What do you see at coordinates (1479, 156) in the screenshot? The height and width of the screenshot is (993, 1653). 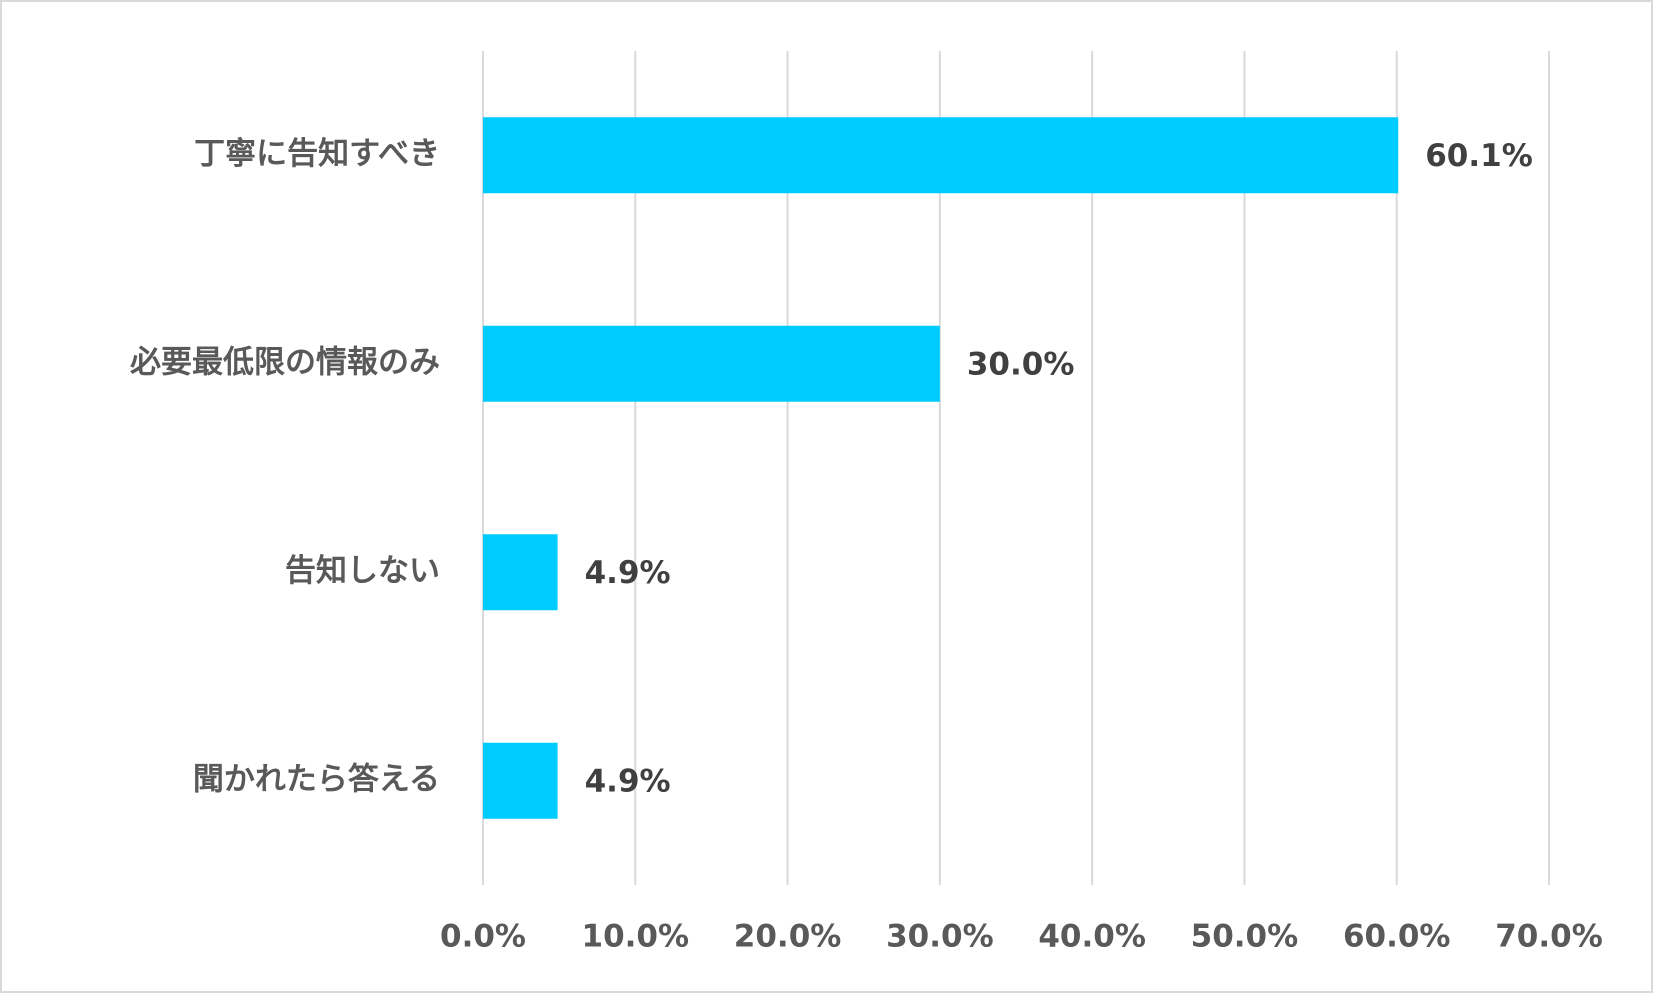 I see `data-label: 60.1%` at bounding box center [1479, 156].